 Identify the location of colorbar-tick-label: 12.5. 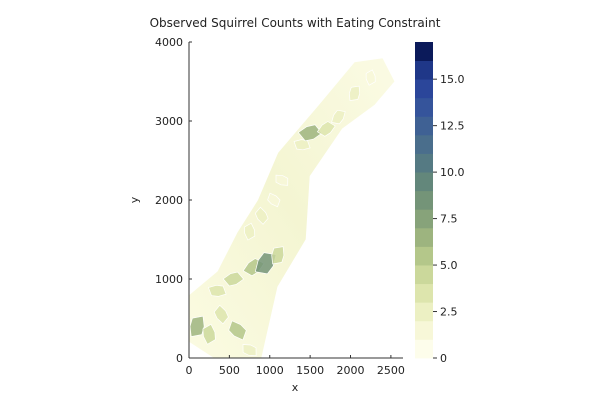
(452, 126).